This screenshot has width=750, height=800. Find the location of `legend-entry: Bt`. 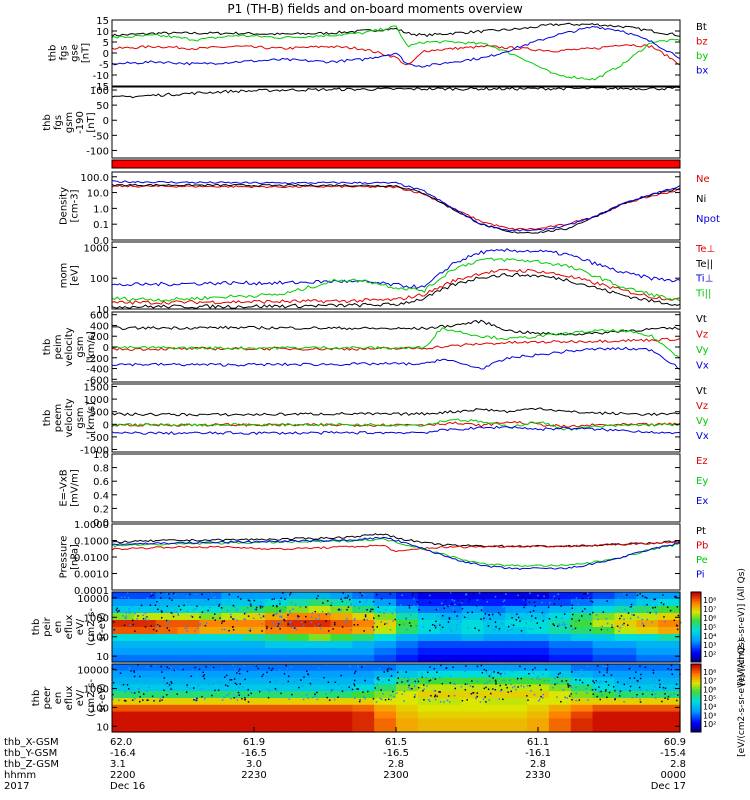

legend-entry: Bt is located at coordinates (701, 27).